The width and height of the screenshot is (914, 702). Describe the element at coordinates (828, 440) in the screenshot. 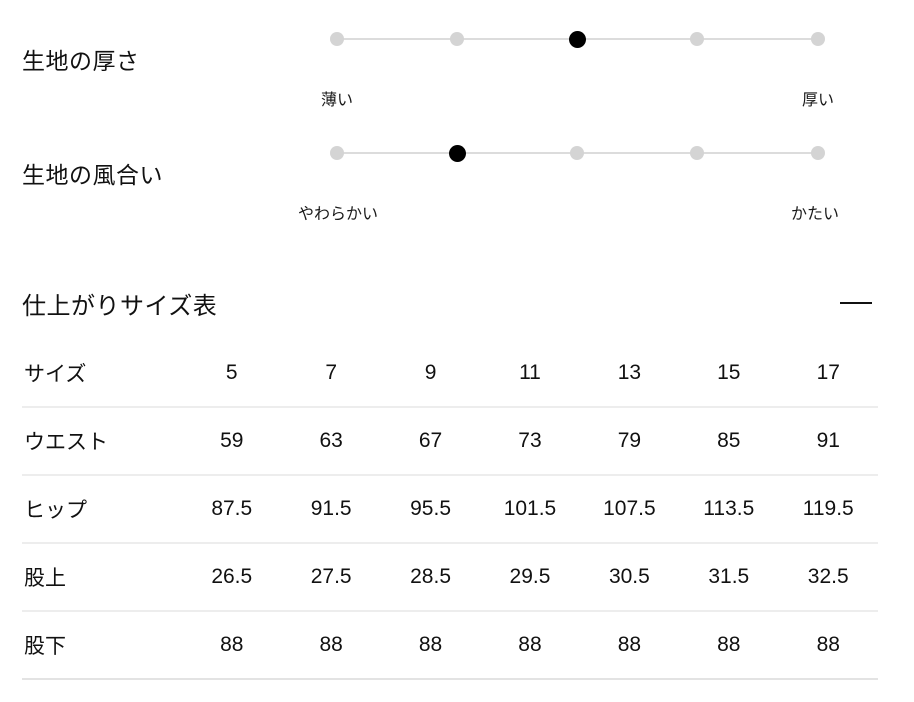

I see `table-cell: 91` at that location.